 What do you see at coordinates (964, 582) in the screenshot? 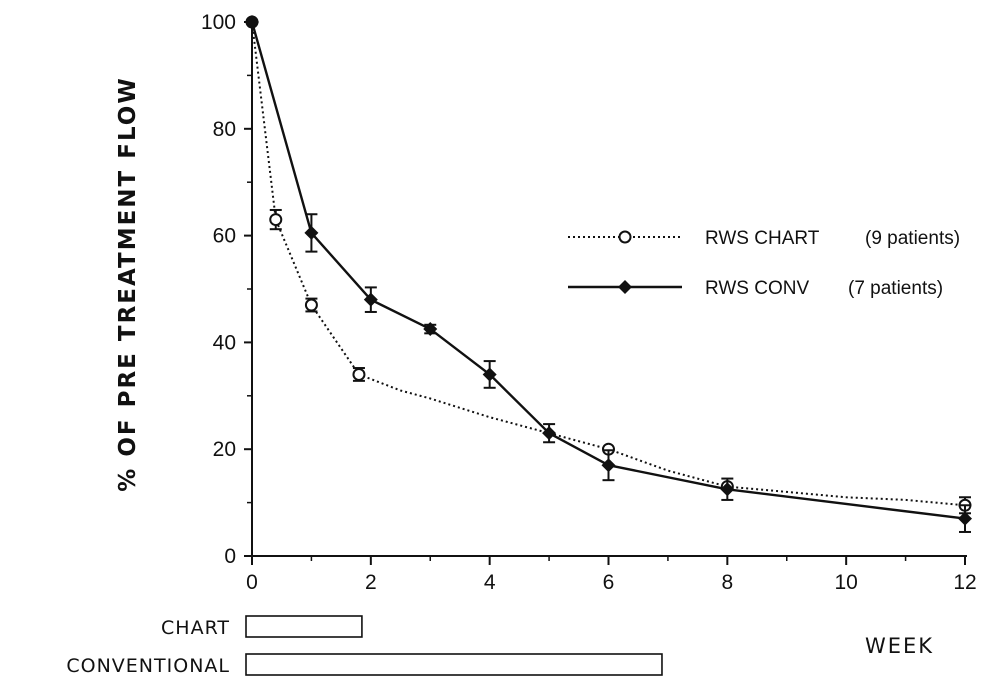
I see `x-tick-label: 12` at bounding box center [964, 582].